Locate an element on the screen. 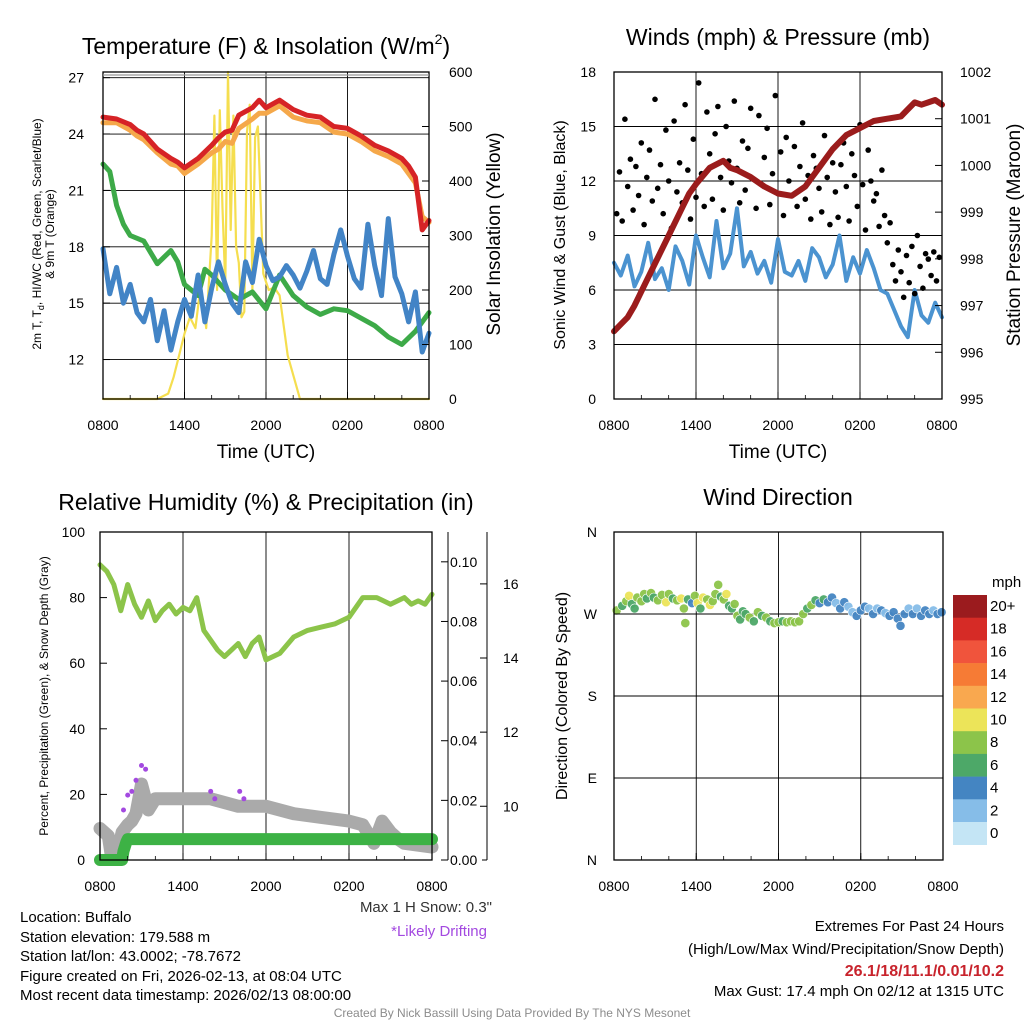 The height and width of the screenshot is (1024, 1024). hum-series-rh is located at coordinates (266, 612).